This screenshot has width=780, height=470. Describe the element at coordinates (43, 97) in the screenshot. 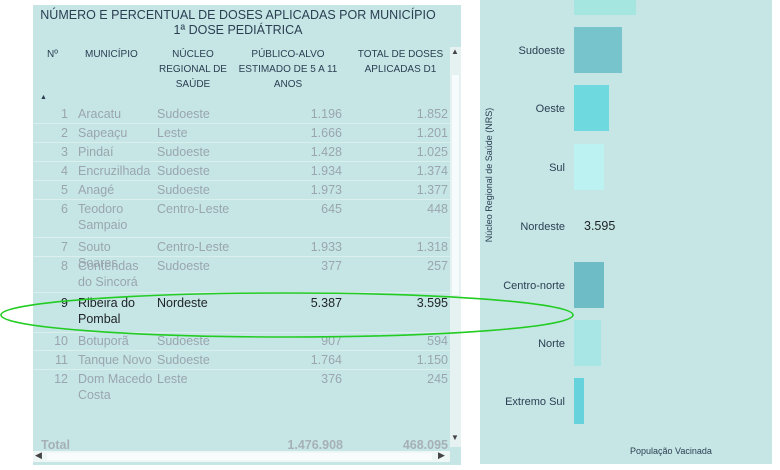

I see `sort-ascending-icon: ▲` at that location.